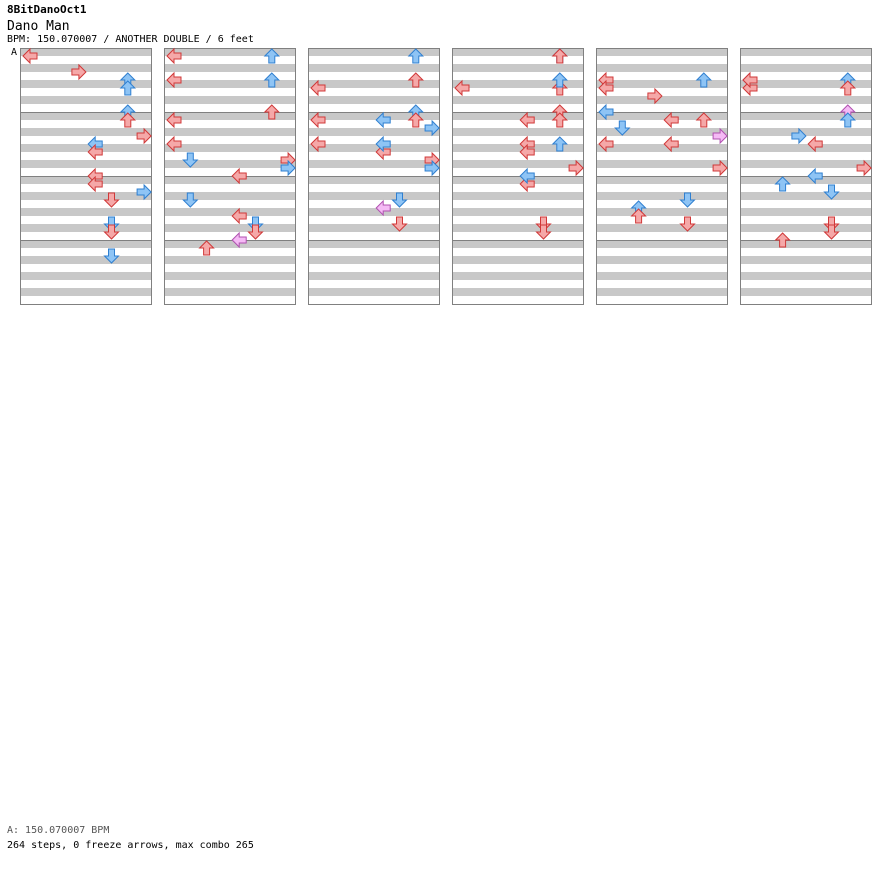 This screenshot has height=876, width=896. What do you see at coordinates (38, 26) in the screenshot?
I see `song-title: Dano Man` at bounding box center [38, 26].